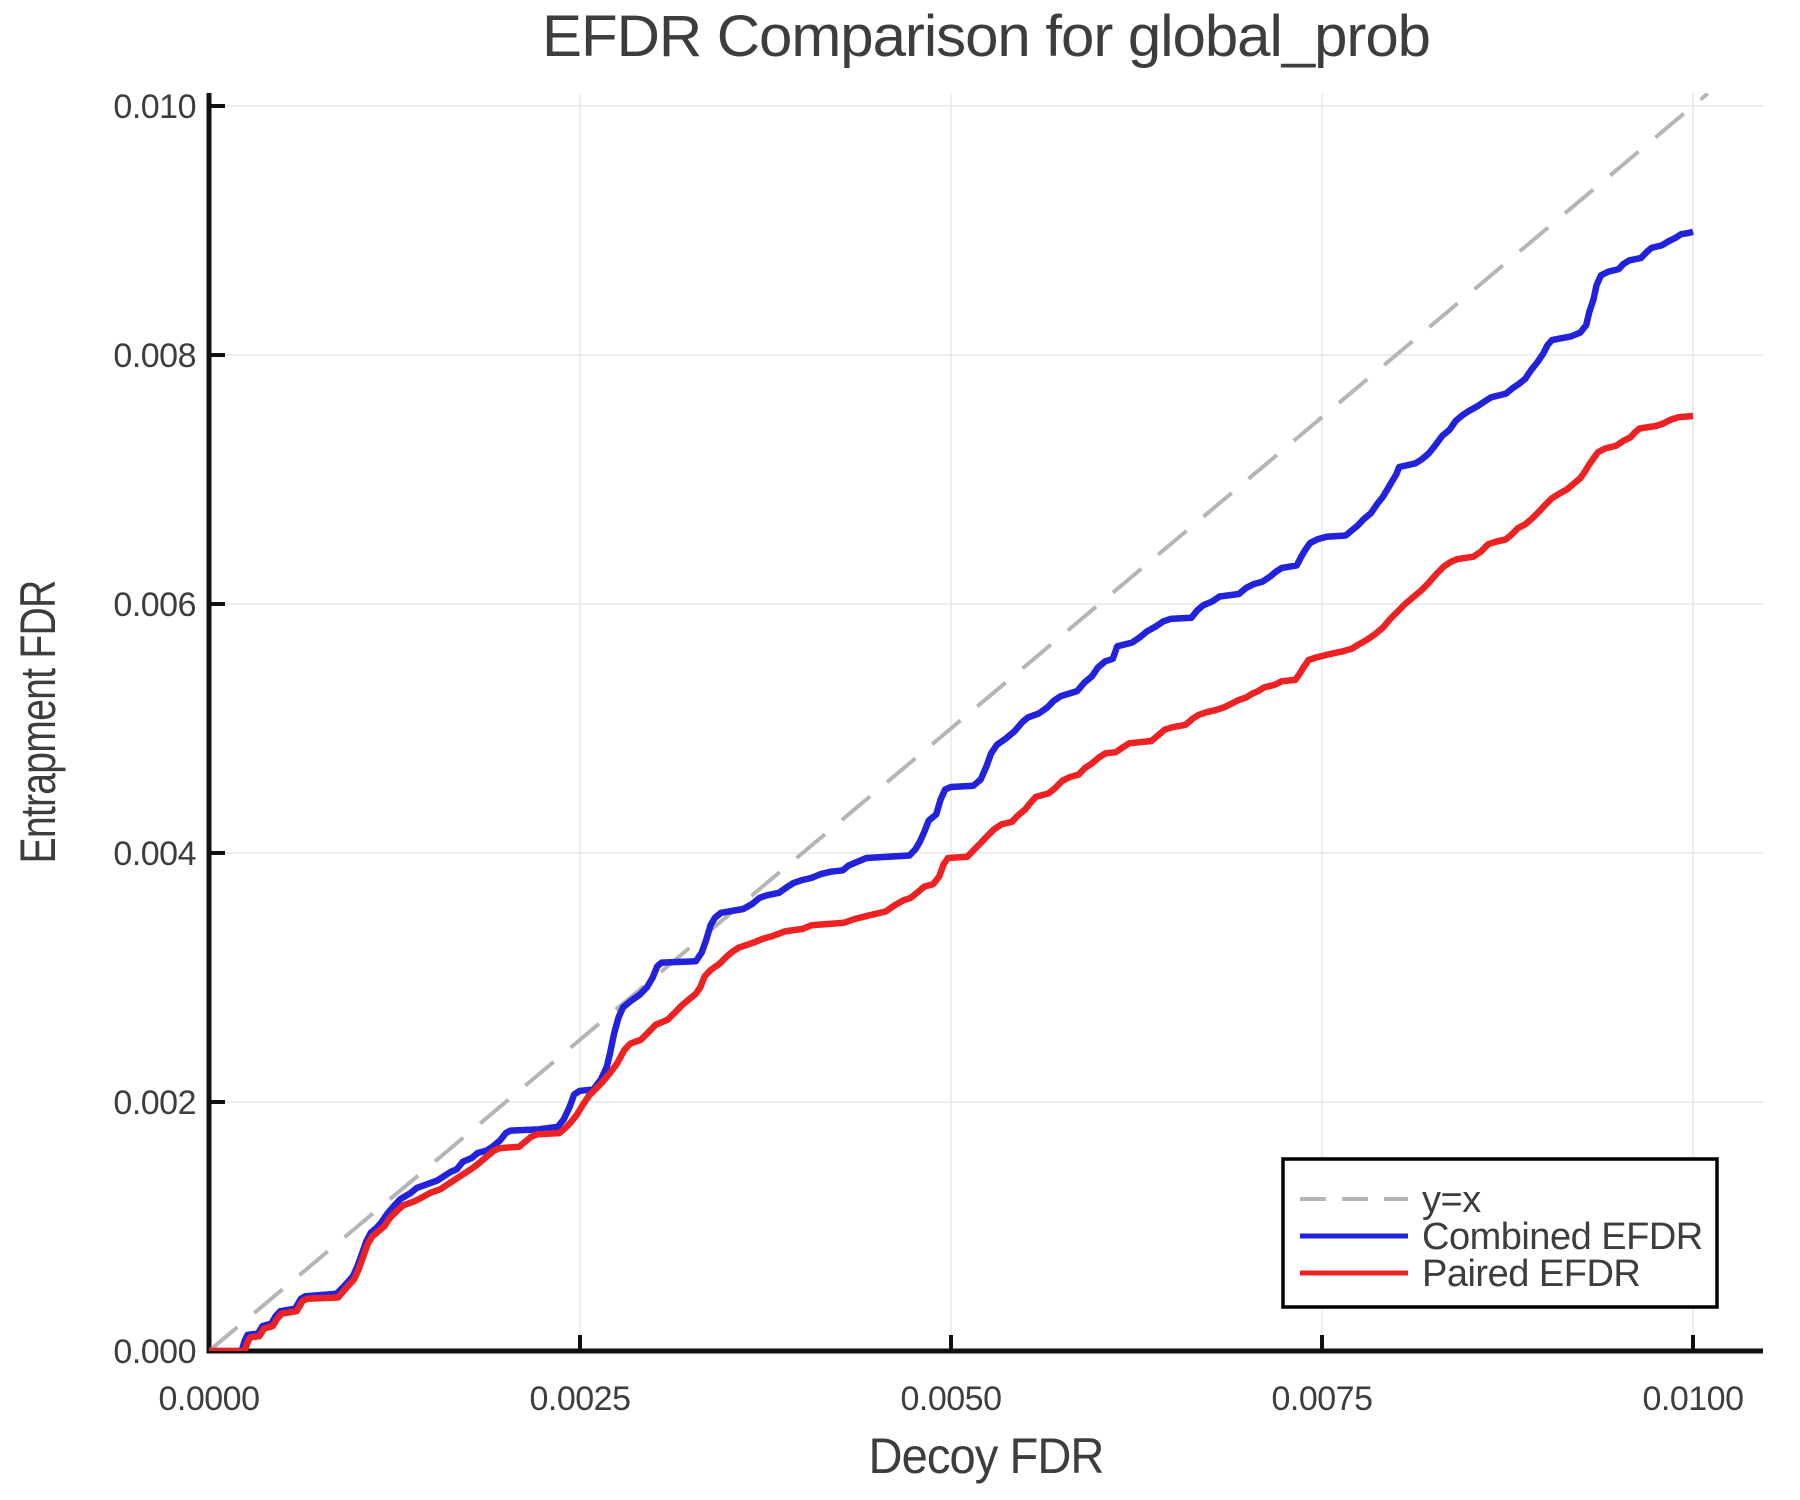 The image size is (1800, 1500). Describe the element at coordinates (986, 36) in the screenshot. I see `chart-title: EFDR Comparison for global_prob` at that location.